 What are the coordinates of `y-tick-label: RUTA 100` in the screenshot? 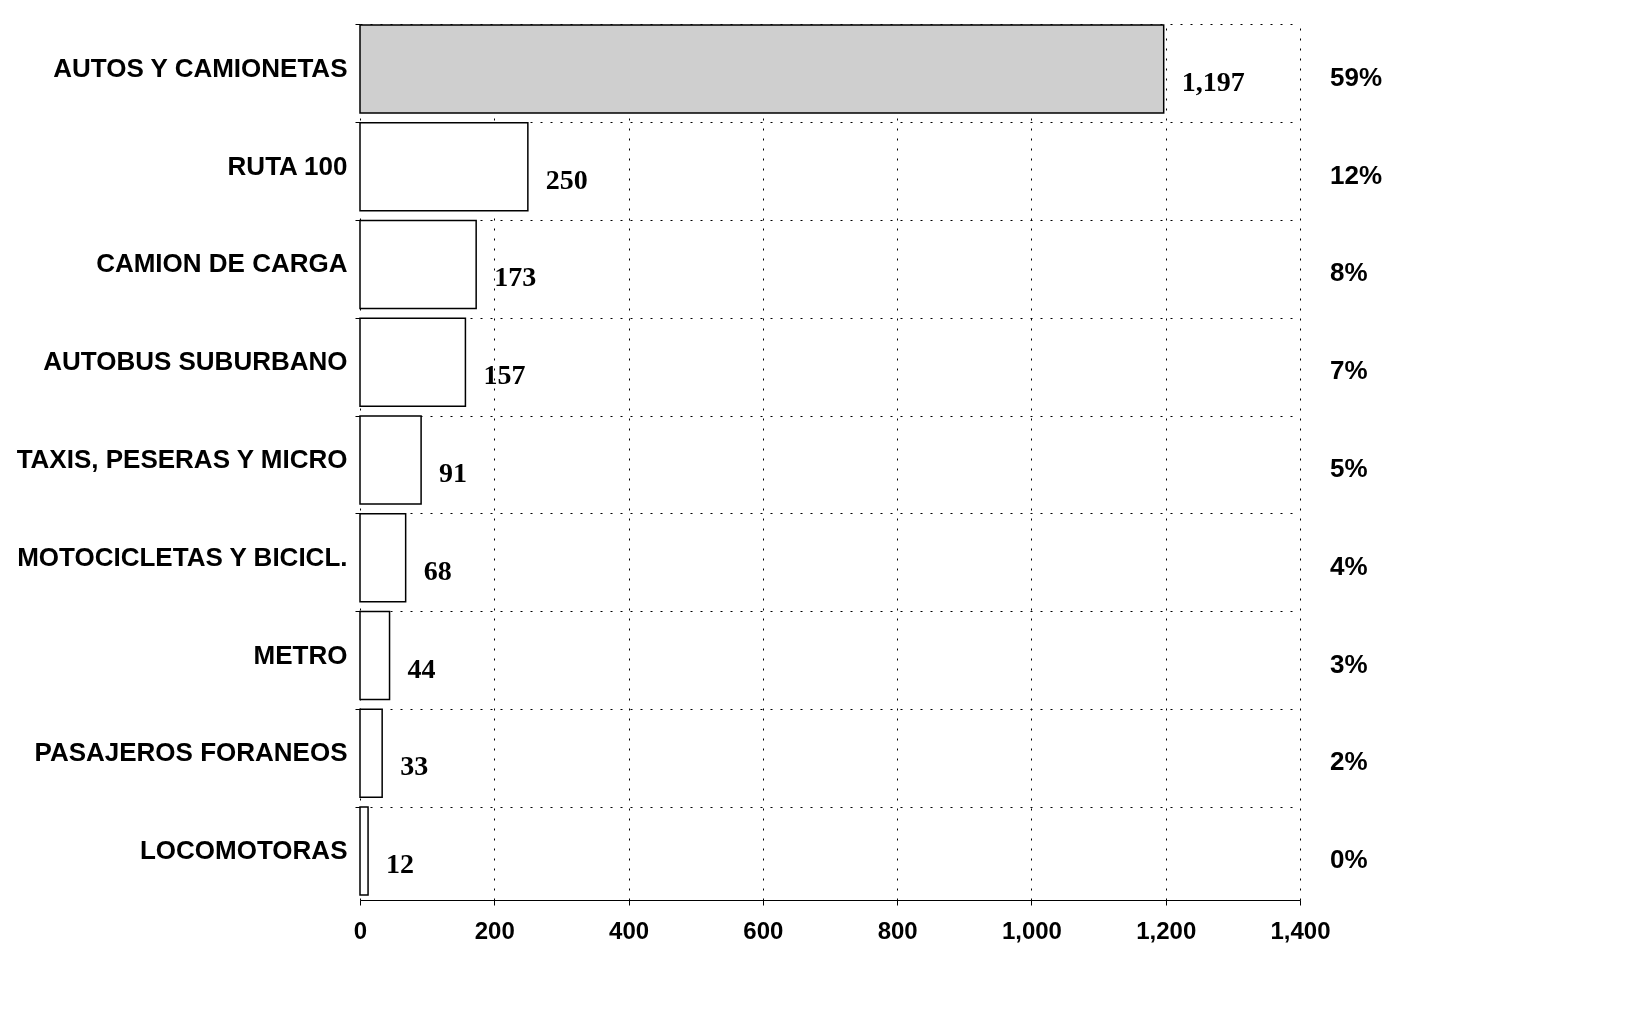 It's located at (287, 165).